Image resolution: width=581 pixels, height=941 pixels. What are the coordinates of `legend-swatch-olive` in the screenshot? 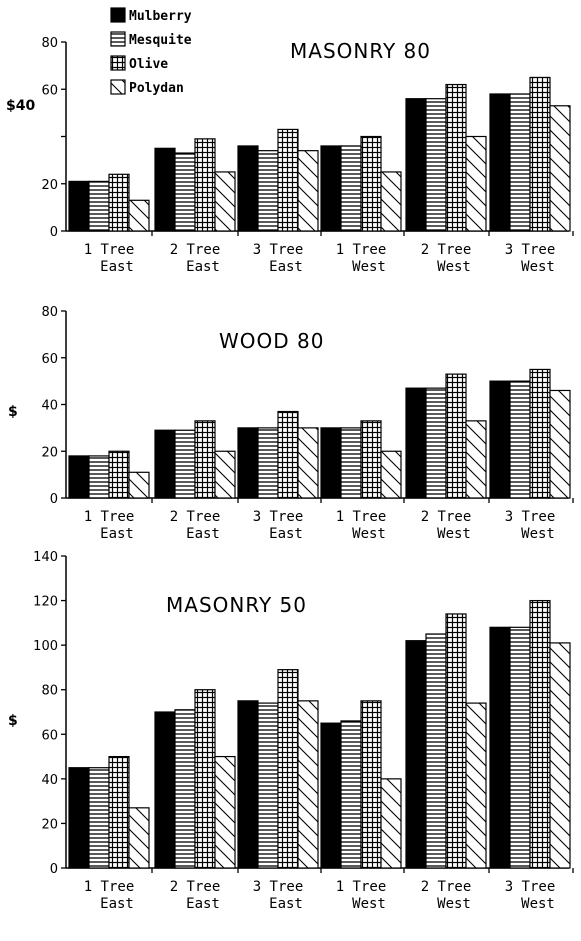 It's located at (118, 63).